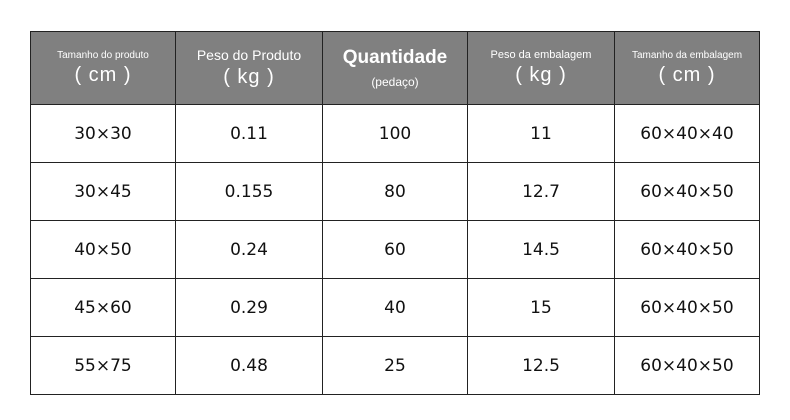 The height and width of the screenshot is (420, 790). I want to click on header-cell: Peso da embalagem ( kg ), so click(541, 68).